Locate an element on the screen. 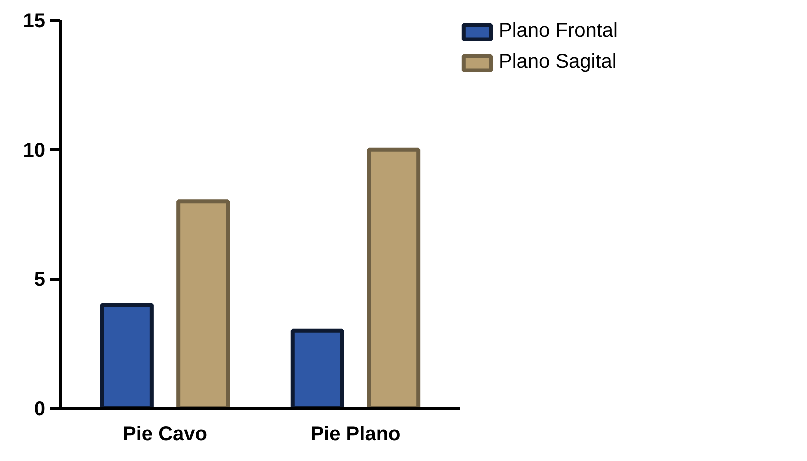 The height and width of the screenshot is (461, 807). y-tick-label: 5 is located at coordinates (40, 280).